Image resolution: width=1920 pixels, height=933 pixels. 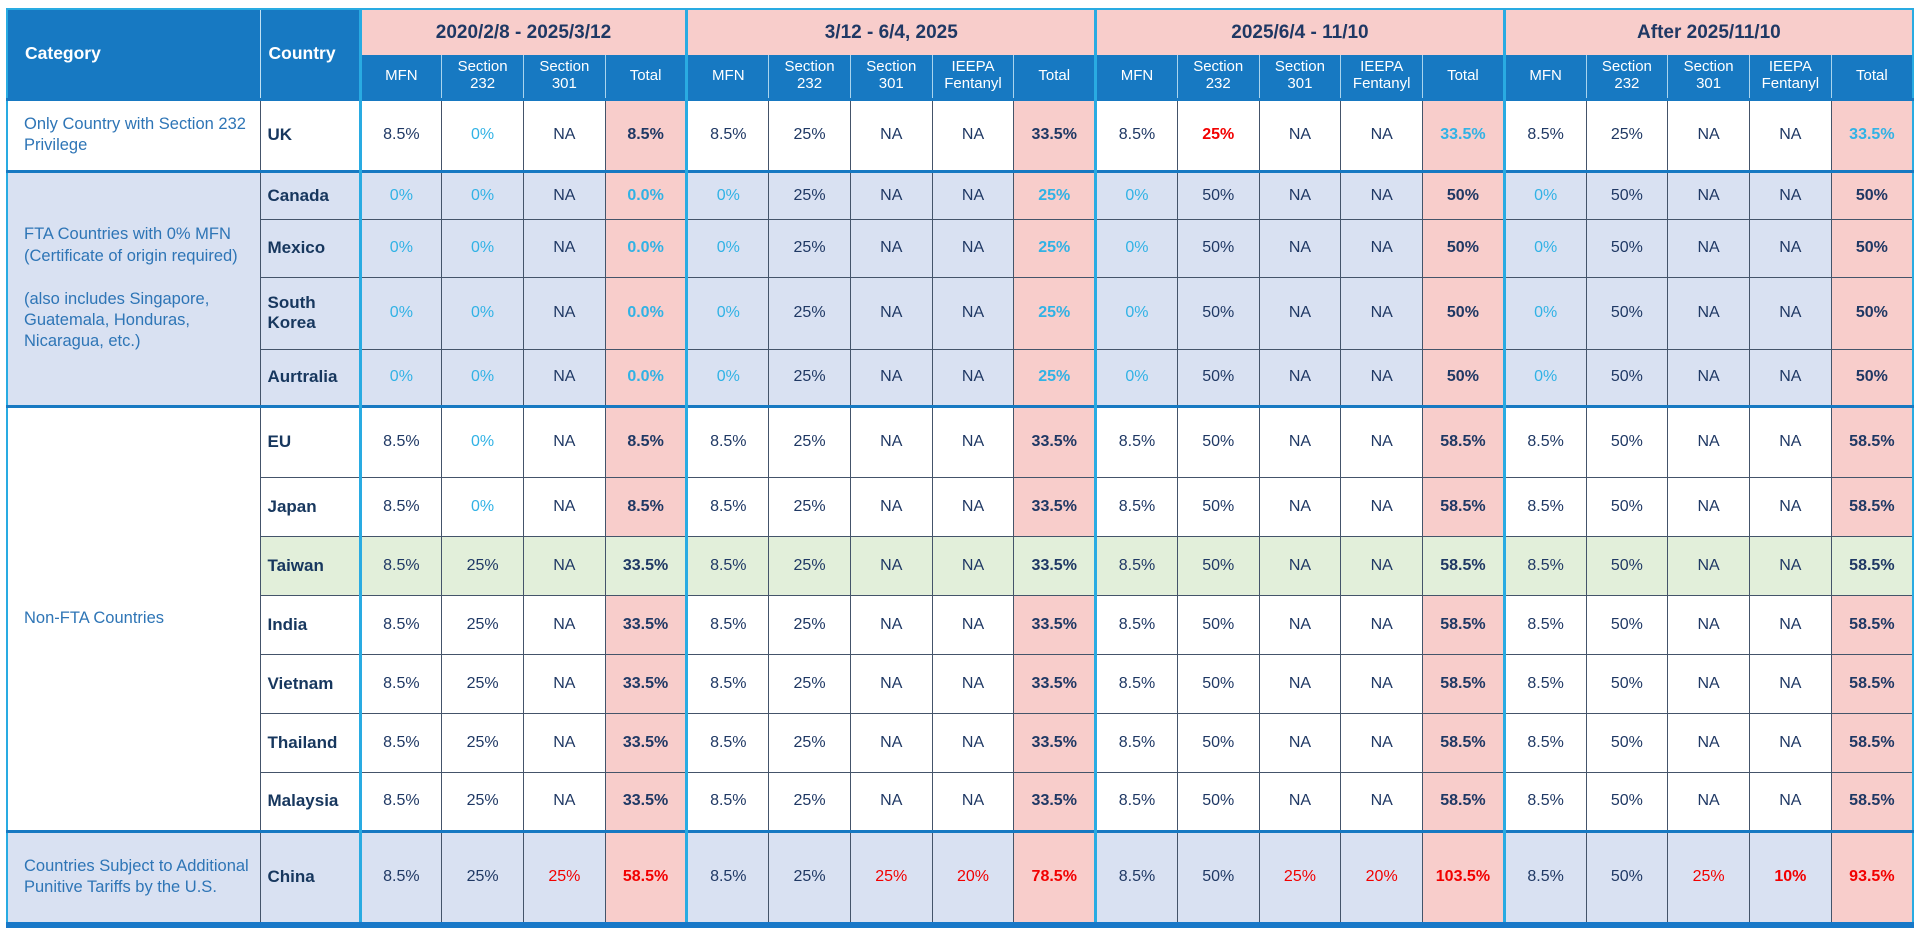 What do you see at coordinates (133, 54) in the screenshot?
I see `category-column-header: Category` at bounding box center [133, 54].